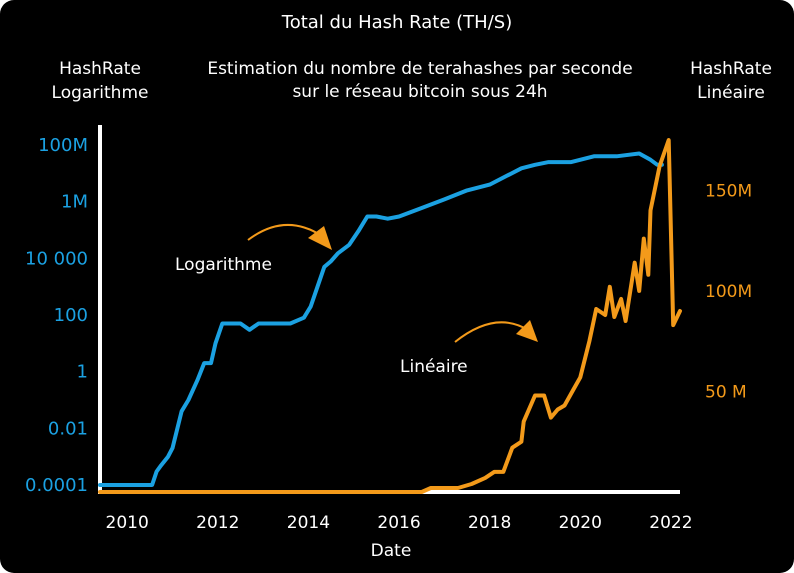 The image size is (794, 573). I want to click on left-axis-title-line-1: HashRate, so click(100, 69).